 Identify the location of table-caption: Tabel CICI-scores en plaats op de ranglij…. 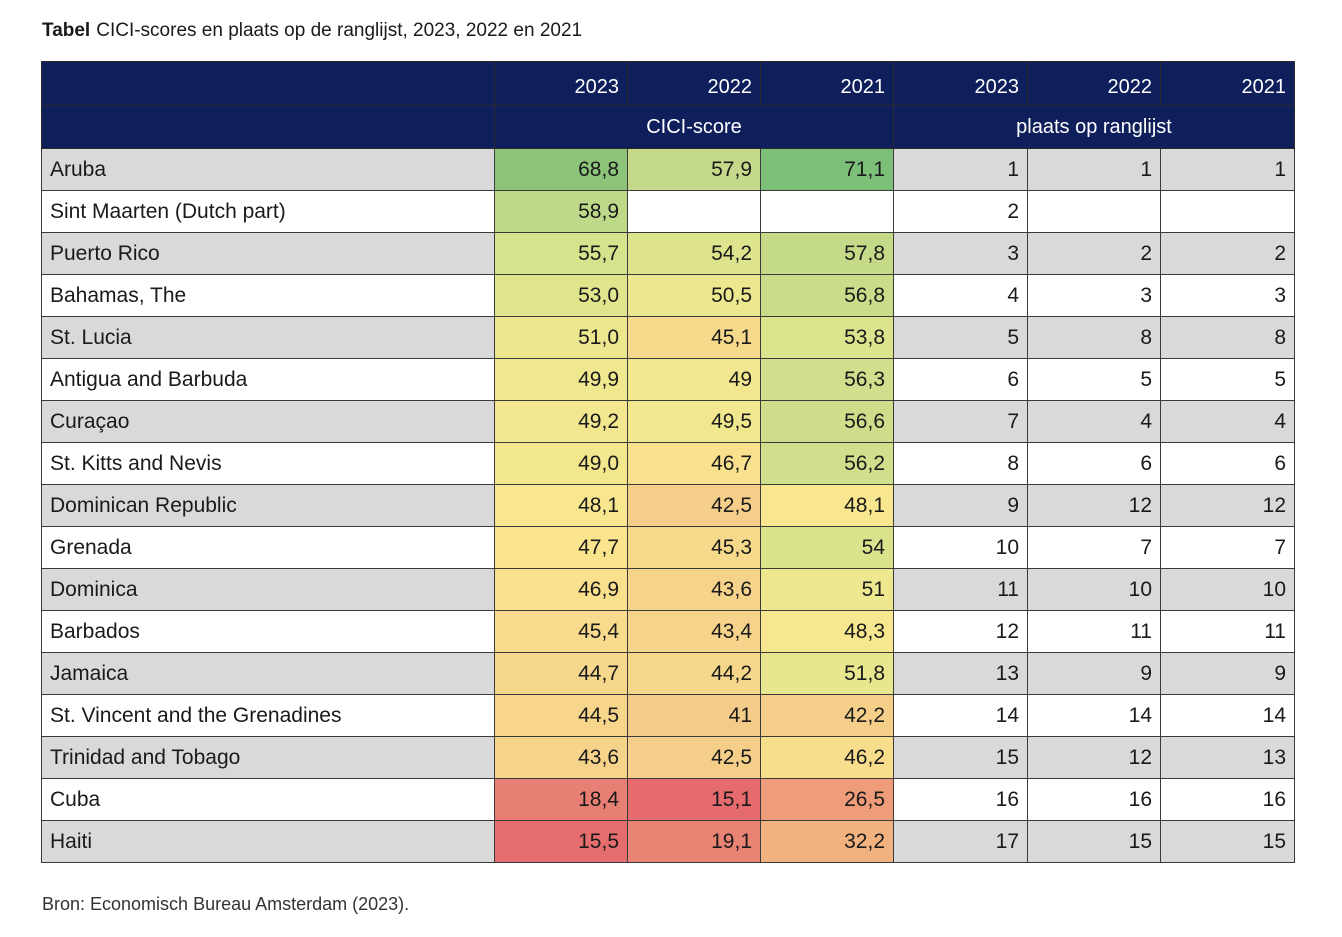
(312, 31).